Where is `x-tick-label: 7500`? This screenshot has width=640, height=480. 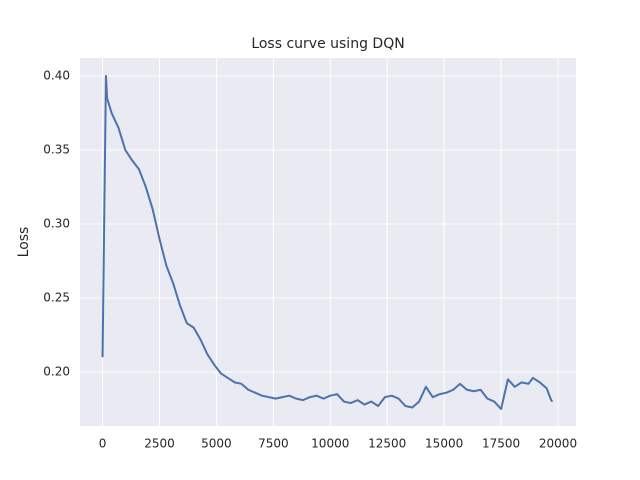 x-tick-label: 7500 is located at coordinates (273, 444).